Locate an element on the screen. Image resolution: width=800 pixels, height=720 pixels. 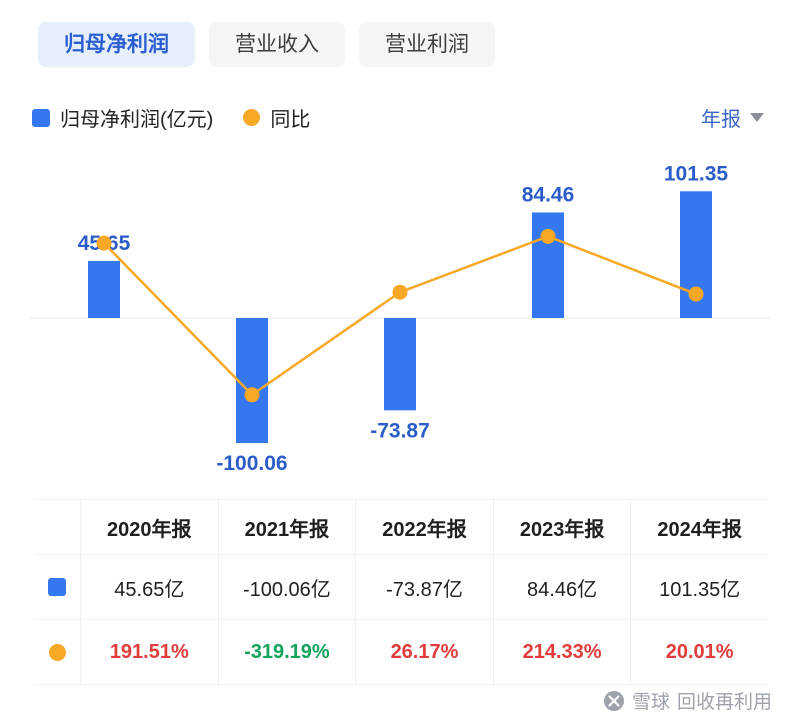
profit-value-cell: -73.87亿 is located at coordinates (424, 587).